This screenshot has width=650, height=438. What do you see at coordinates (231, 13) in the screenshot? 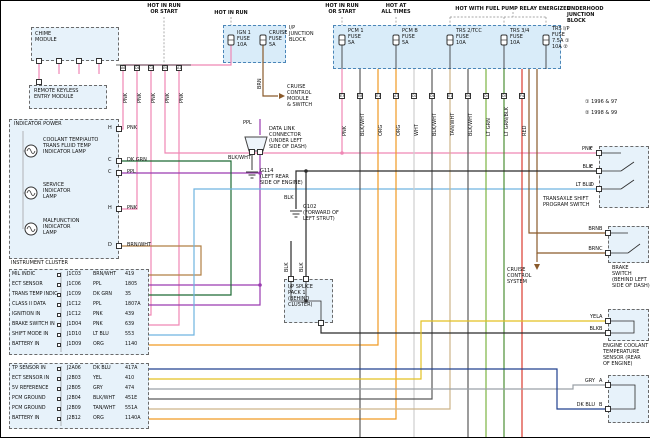
I see `header-hot-in-run: HOT IN RUN` at bounding box center [231, 13].